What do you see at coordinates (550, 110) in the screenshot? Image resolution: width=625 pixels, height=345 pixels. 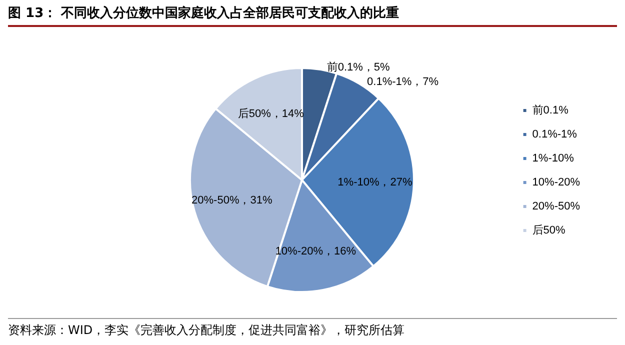 I see `legend-label: 前0.1%` at bounding box center [550, 110].